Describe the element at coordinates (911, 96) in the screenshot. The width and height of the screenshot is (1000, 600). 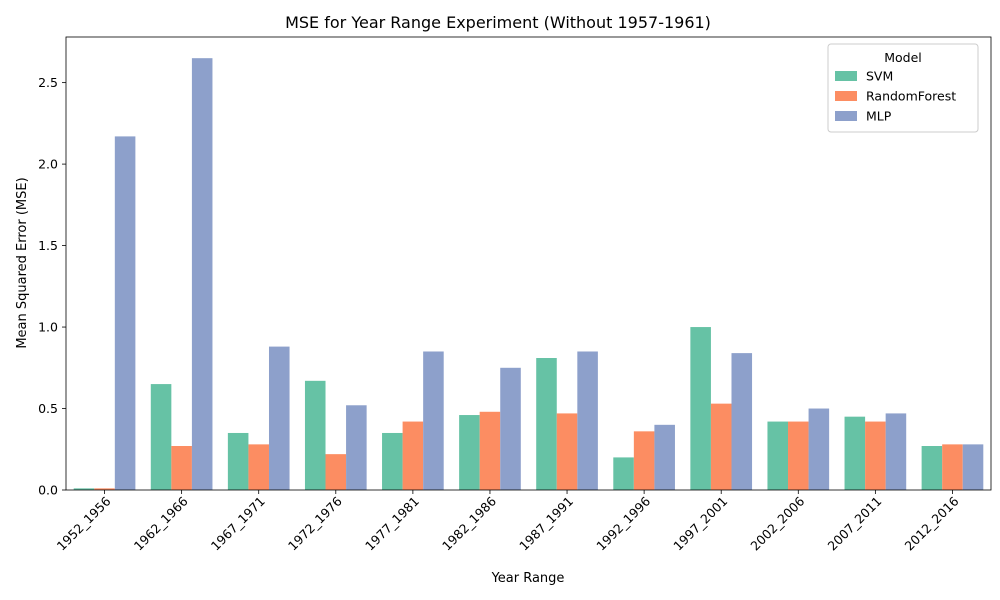
I see `legend-label-randomforest: RandomForest` at that location.